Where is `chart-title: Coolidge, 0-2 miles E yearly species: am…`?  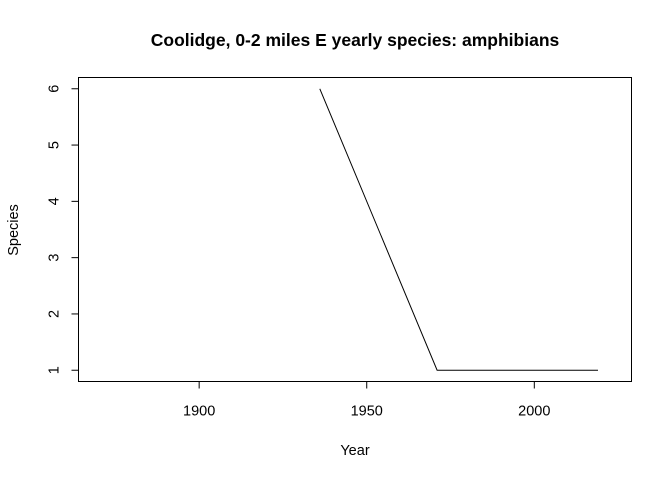 chart-title: Coolidge, 0-2 miles E yearly species: am… is located at coordinates (355, 40).